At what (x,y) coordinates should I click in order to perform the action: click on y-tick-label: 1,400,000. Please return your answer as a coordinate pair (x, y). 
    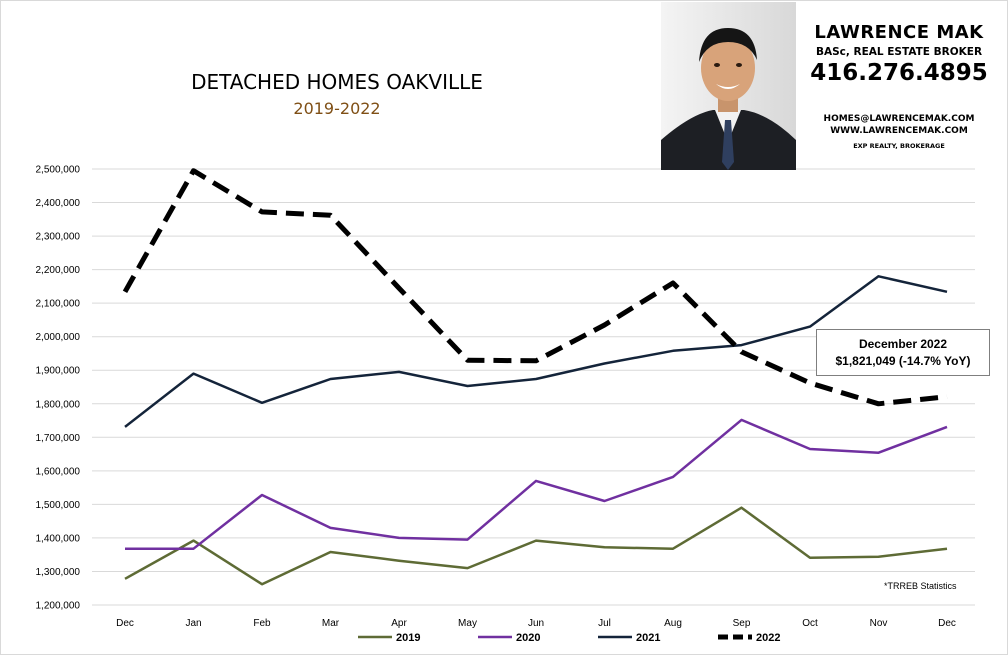
    Looking at the image, I should click on (58, 538).